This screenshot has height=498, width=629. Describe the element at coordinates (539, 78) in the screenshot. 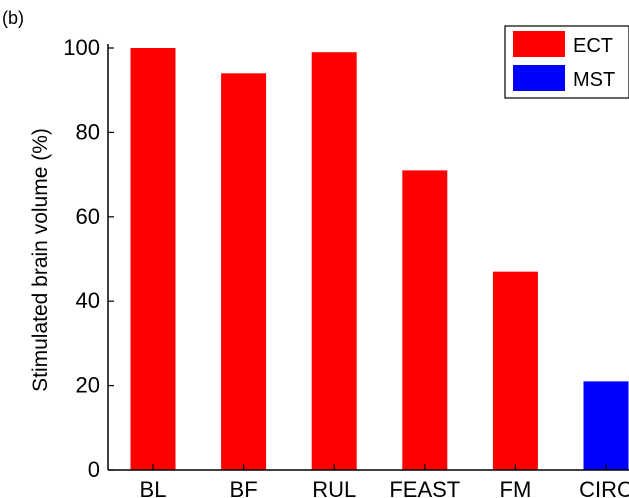

I see `legend-swatch-mst` at that location.